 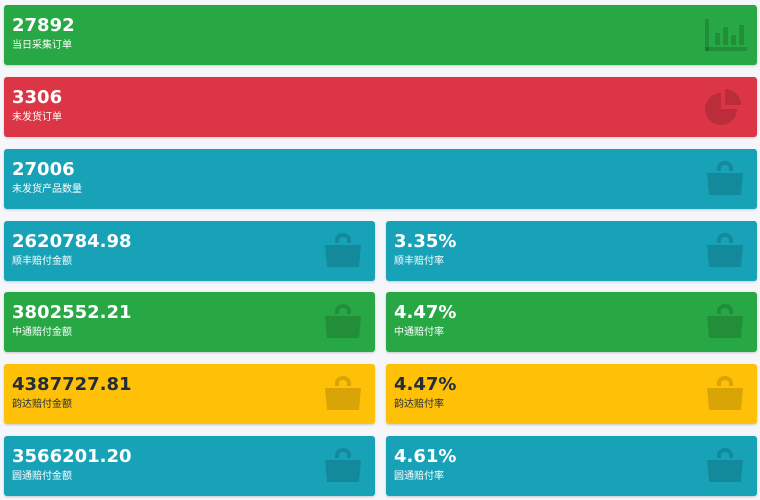 What do you see at coordinates (571, 466) in the screenshot?
I see `yto-compensation-rate-box: 4.61% 圆通赔付率` at bounding box center [571, 466].